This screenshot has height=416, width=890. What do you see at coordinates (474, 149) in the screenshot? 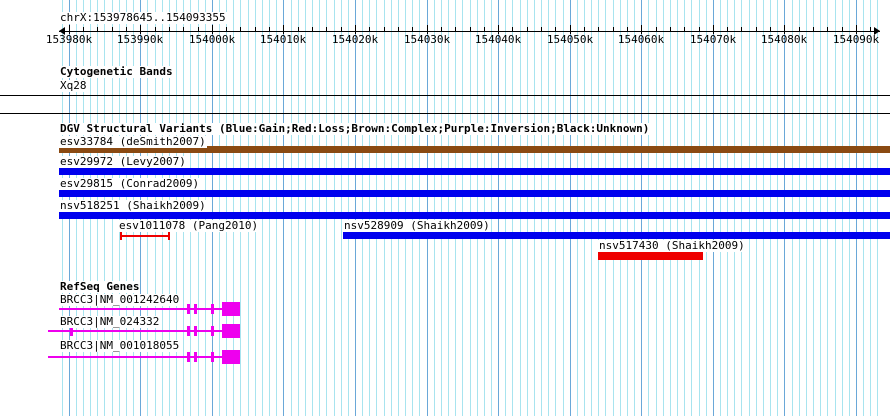
I see `variant-bar-esv33784` at bounding box center [474, 149].